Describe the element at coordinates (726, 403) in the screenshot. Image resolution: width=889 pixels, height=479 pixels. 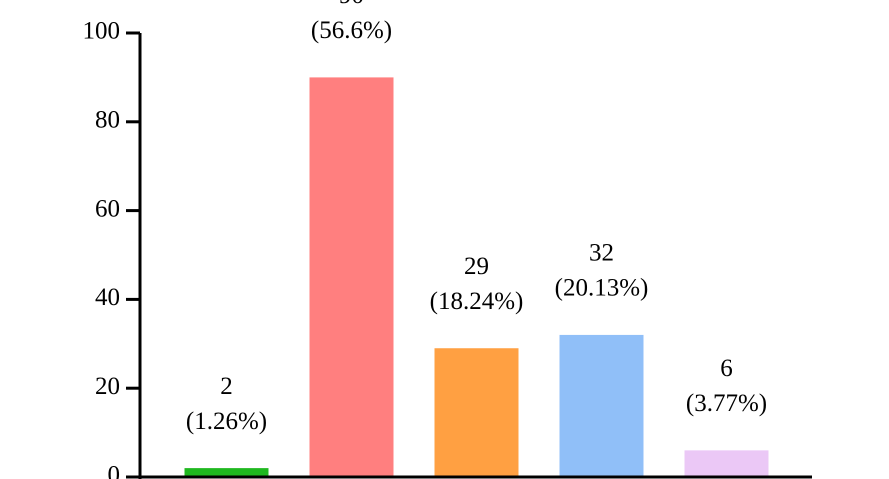
I see `percent-label: (3.77%)` at that location.